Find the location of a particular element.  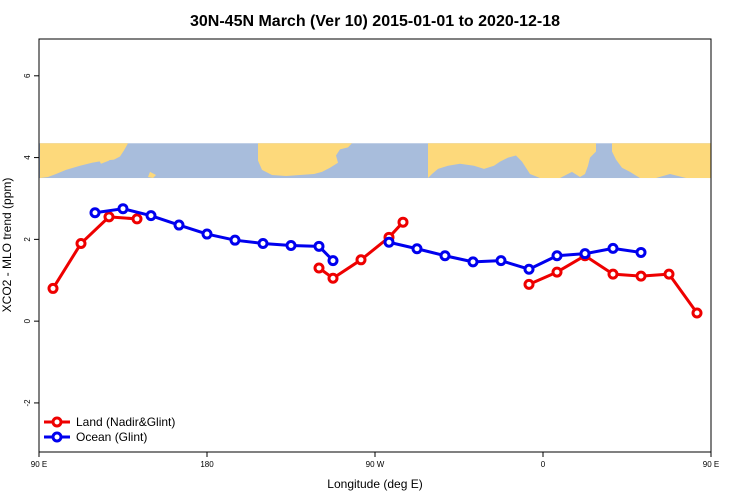

legend-ocean-label: Ocean (Glint) is located at coordinates (111, 437).